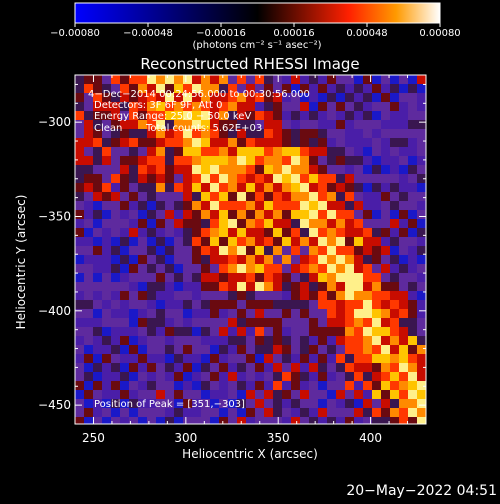 The height and width of the screenshot is (504, 500). I want to click on x-axis-label: Heliocentric X (arcsec), so click(250, 454).